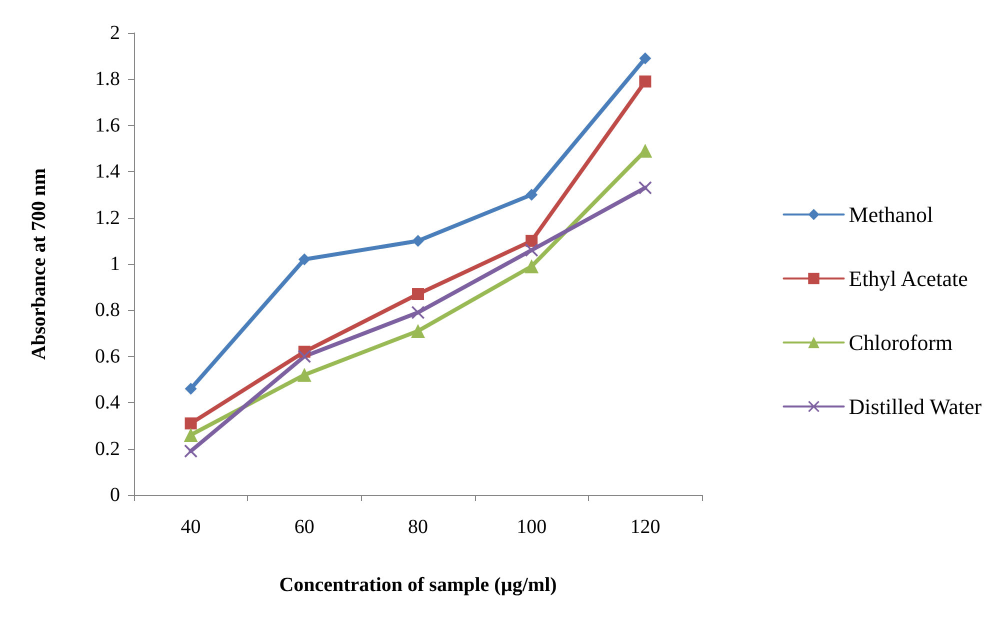  I want to click on y-tick-label: 1.2, so click(107, 217).